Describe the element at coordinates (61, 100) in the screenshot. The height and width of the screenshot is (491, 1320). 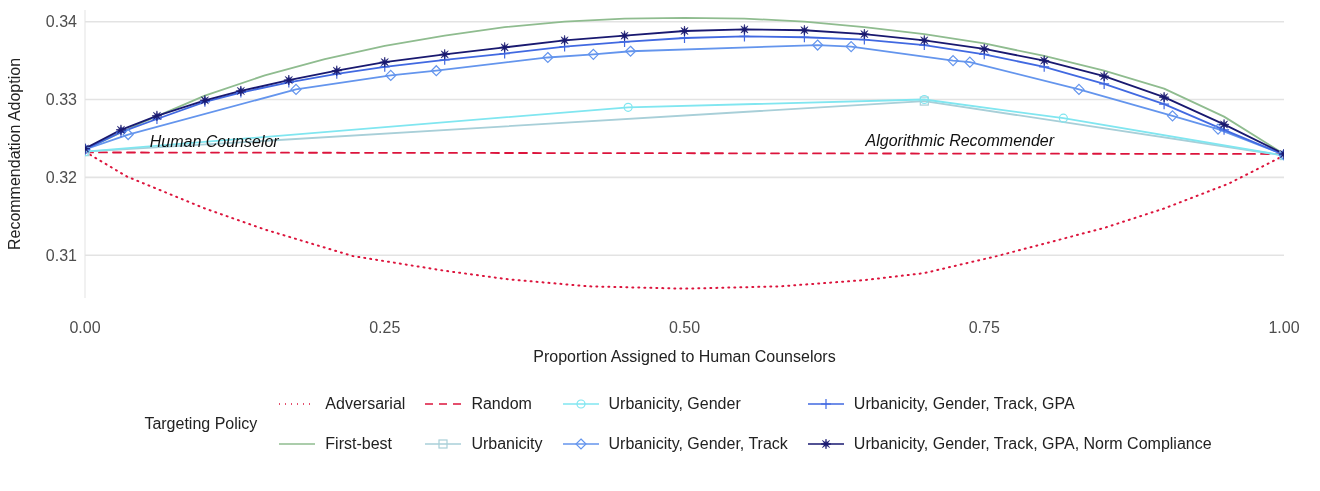
I see `y-tick-label: 0.33` at that location.